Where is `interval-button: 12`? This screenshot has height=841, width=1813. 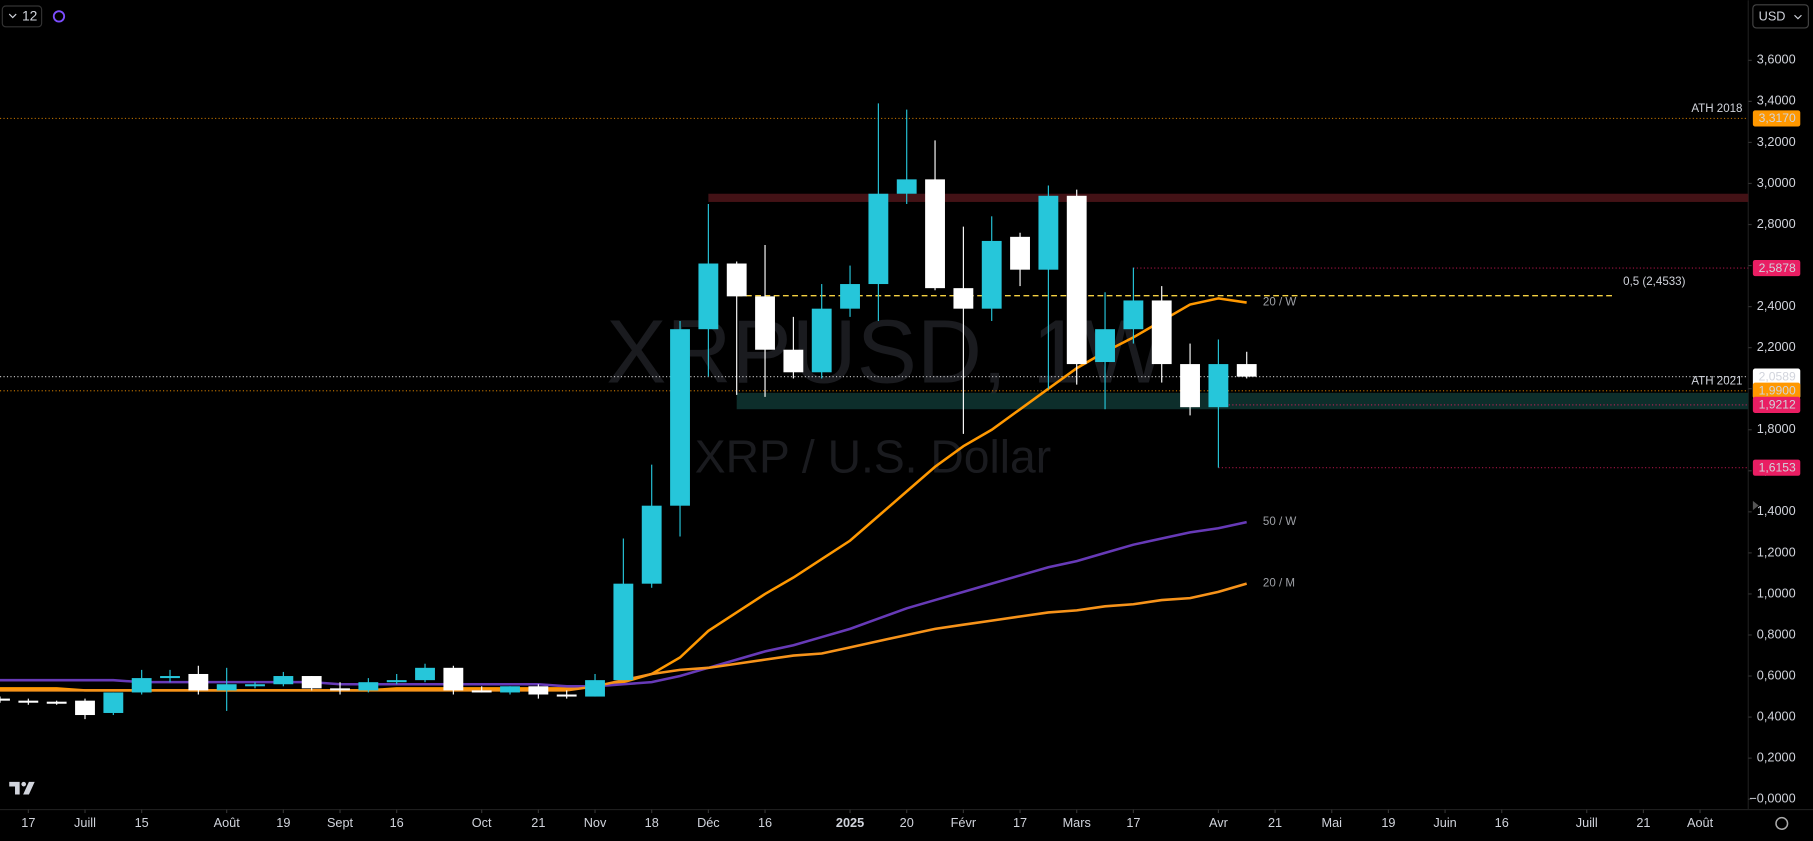
interval-button: 12 is located at coordinates (22, 16).